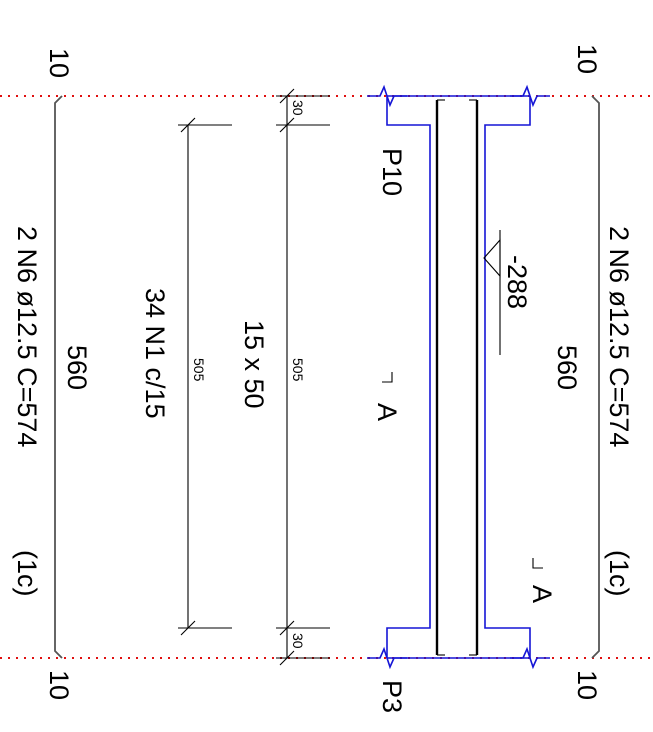  Describe the element at coordinates (587, 59) in the screenshot. I see `dim-top-right: 10` at that location.